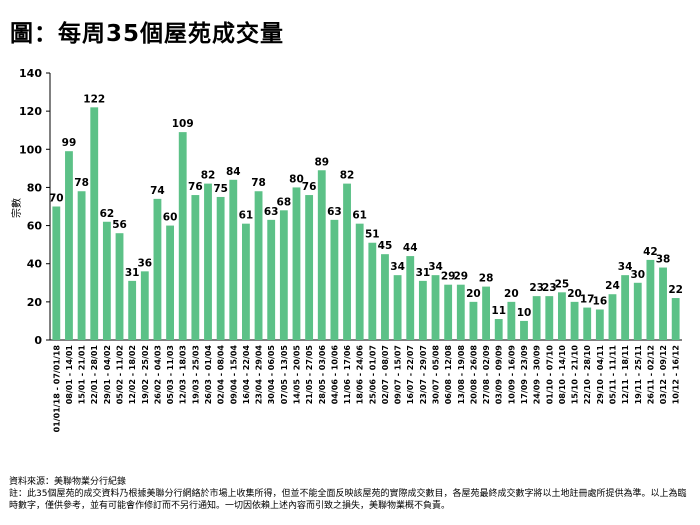  I want to click on data-label: 62, so click(107, 214).